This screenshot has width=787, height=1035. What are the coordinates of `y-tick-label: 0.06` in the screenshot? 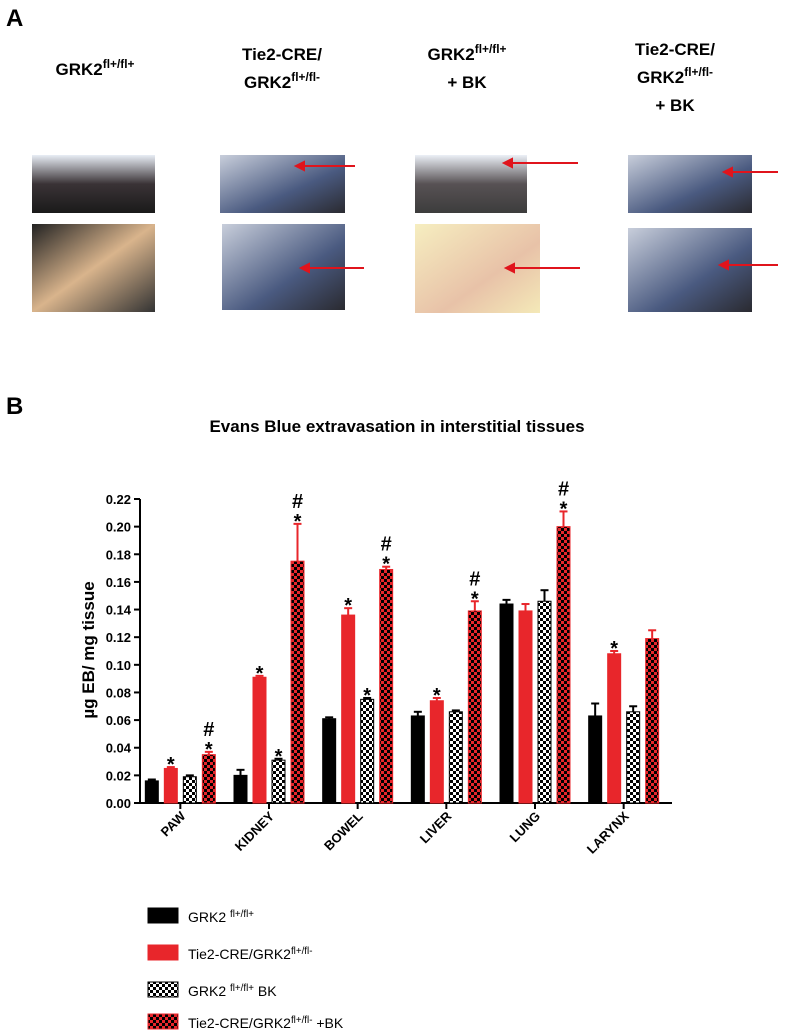 It's located at (118, 720).